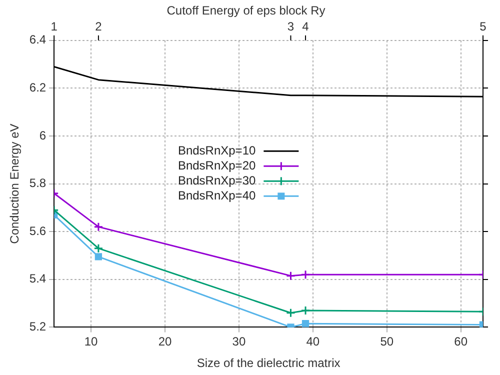 This screenshot has width=500, height=375. Describe the element at coordinates (91, 341) in the screenshot. I see `x-tick-label: 10` at that location.